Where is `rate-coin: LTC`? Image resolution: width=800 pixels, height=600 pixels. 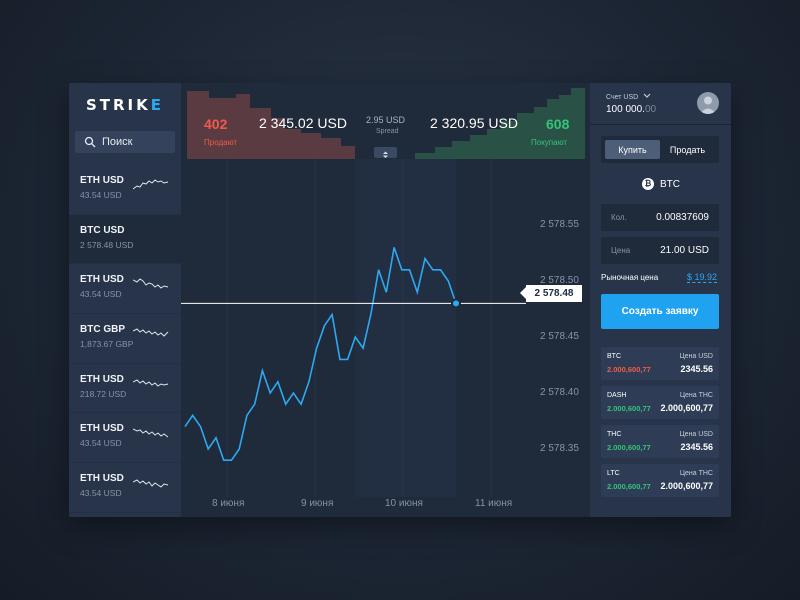 rate-coin: LTC is located at coordinates (613, 473).